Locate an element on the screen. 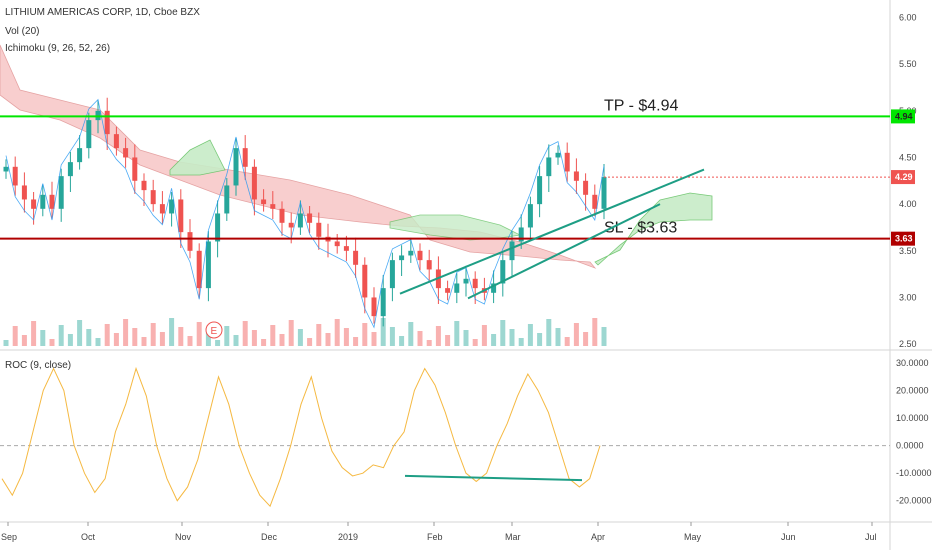 The height and width of the screenshot is (550, 932). ichimoku-legend: Ichimoku (9, 26, 52, 26) is located at coordinates (58, 48).